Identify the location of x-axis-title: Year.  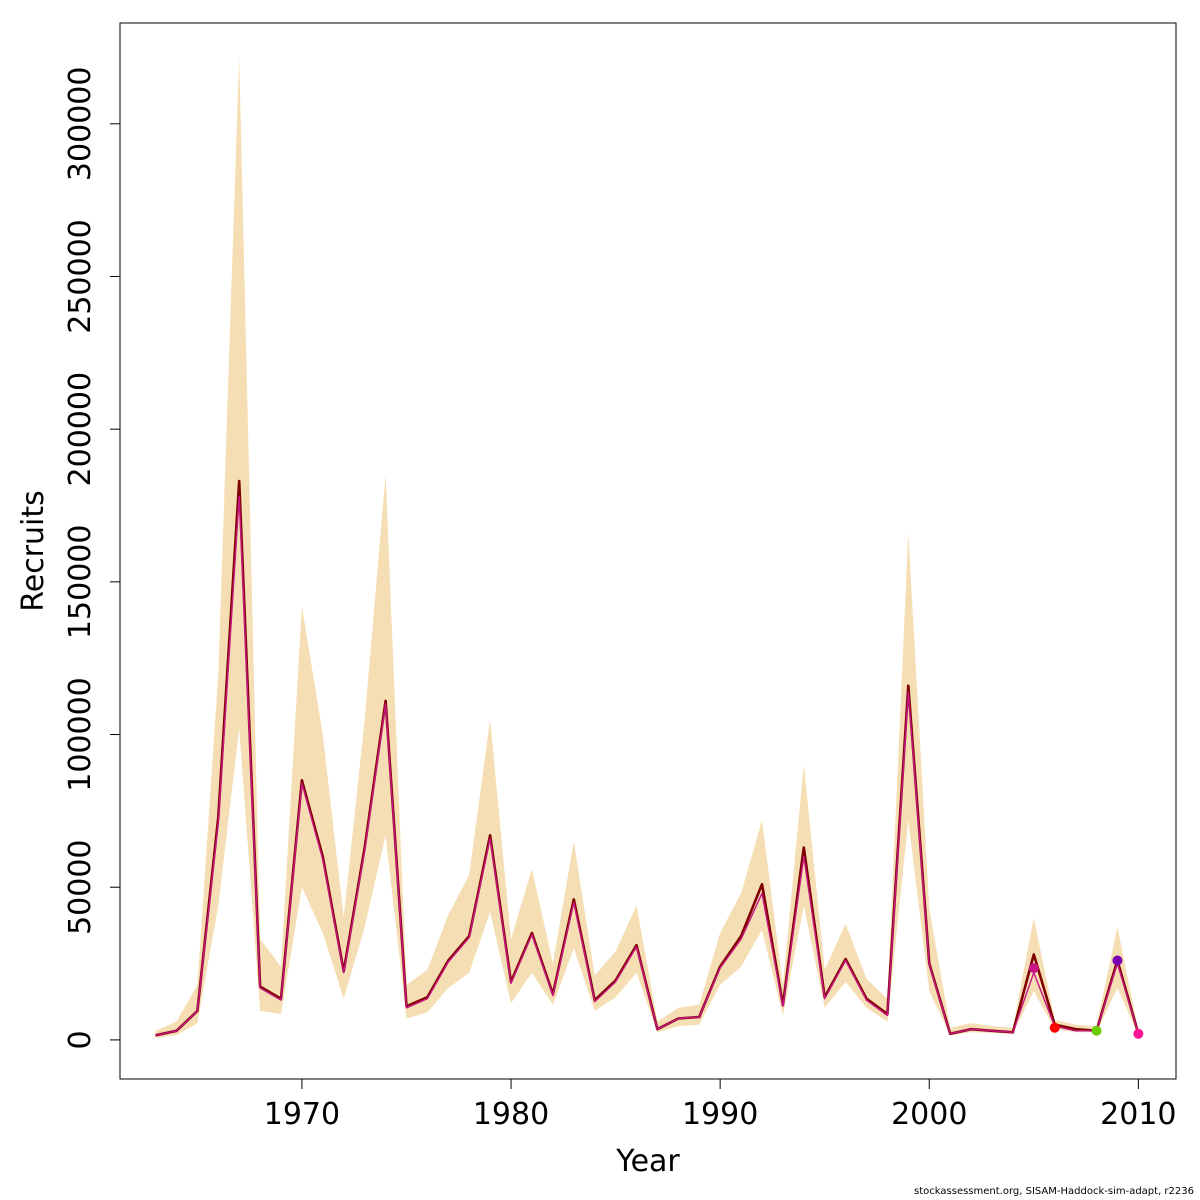
(647, 1161).